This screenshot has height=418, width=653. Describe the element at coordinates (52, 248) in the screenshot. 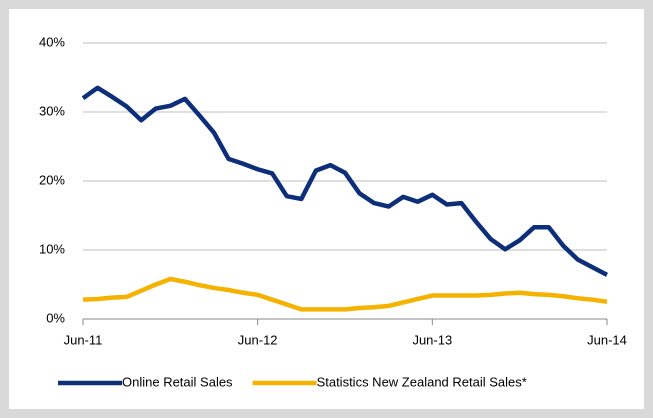

I see `y-tick-label: 10%` at that location.